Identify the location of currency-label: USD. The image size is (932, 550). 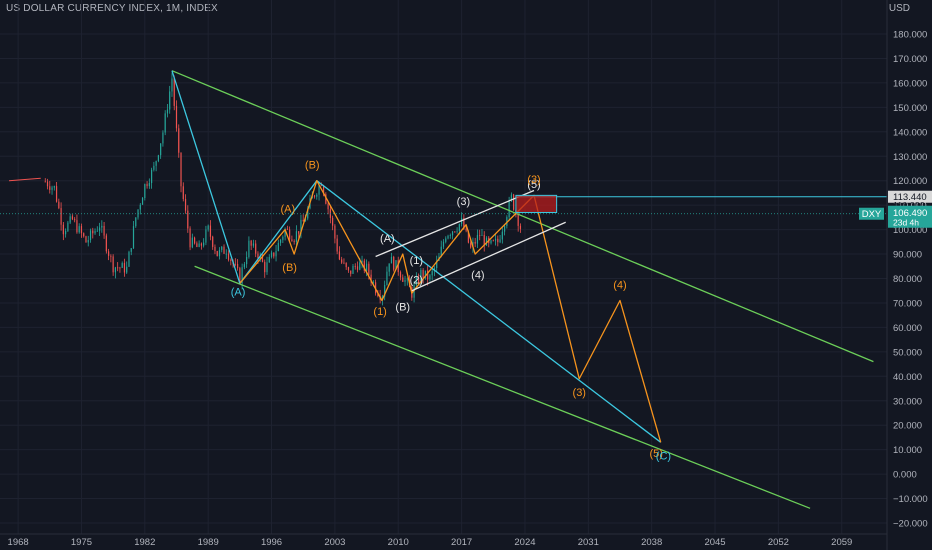
(899, 8).